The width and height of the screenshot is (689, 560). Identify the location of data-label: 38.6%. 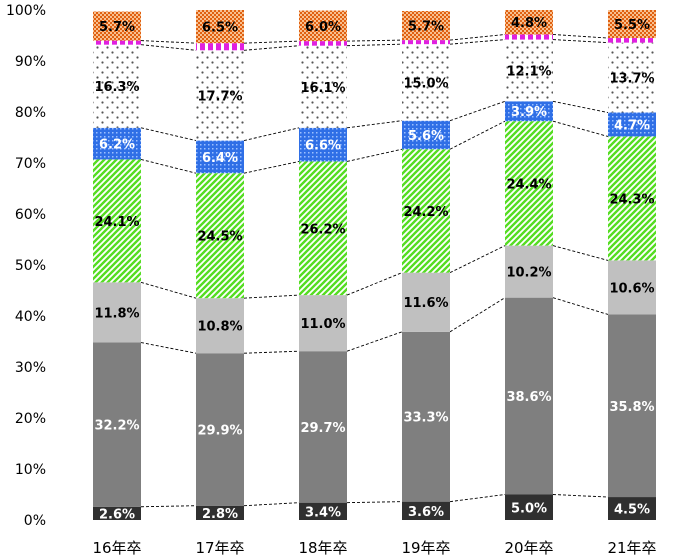
(528, 397).